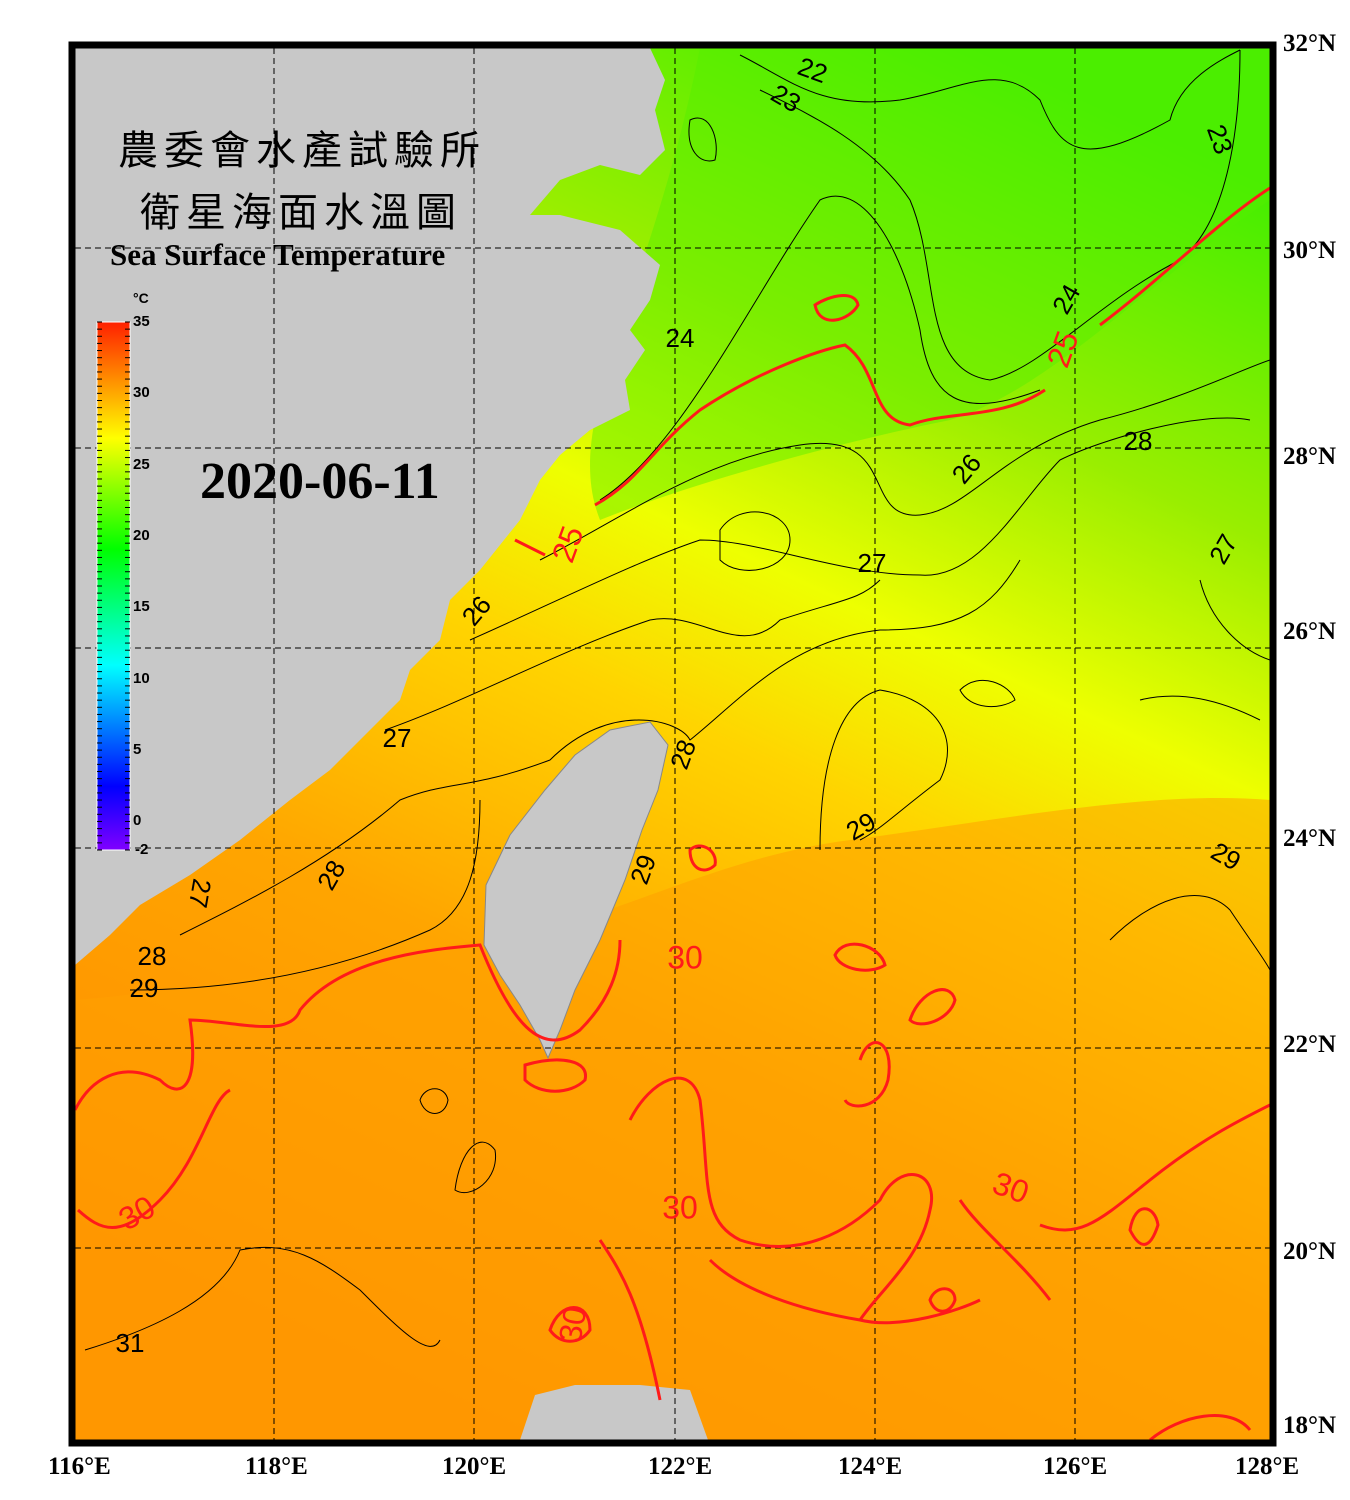 Image resolution: width=1350 pixels, height=1500 pixels. What do you see at coordinates (1310, 456) in the screenshot?
I see `lat-label: 28°N` at bounding box center [1310, 456].